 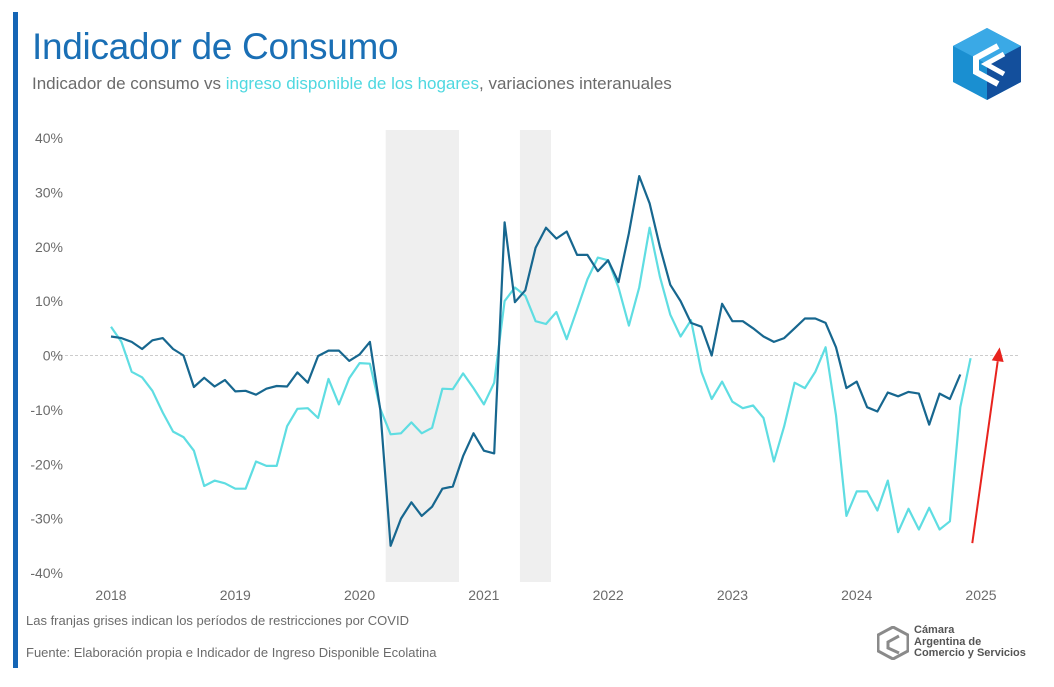 What do you see at coordinates (49, 138) in the screenshot?
I see `y-tick-label: 40%` at bounding box center [49, 138].